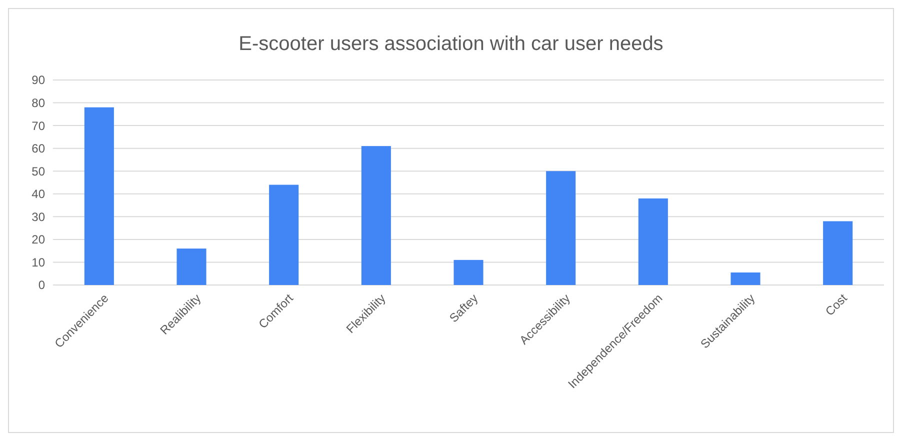 This screenshot has width=902, height=441. What do you see at coordinates (39, 80) in the screenshot?
I see `y-tick-label: 90` at bounding box center [39, 80].